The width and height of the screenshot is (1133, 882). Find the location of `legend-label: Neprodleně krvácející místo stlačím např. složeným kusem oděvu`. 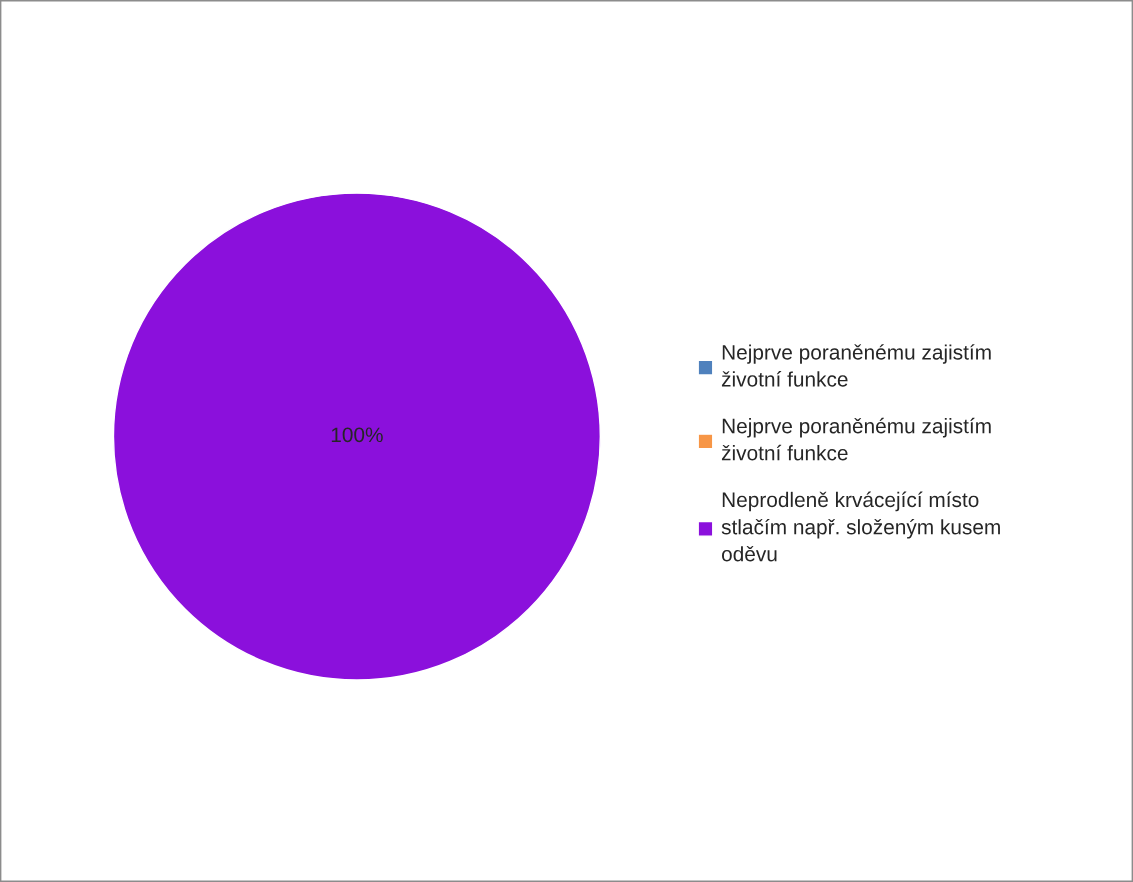

legend-label: Neprodleně krvácející místo stlačím např. složeným kusem oděvu is located at coordinates (860, 526).